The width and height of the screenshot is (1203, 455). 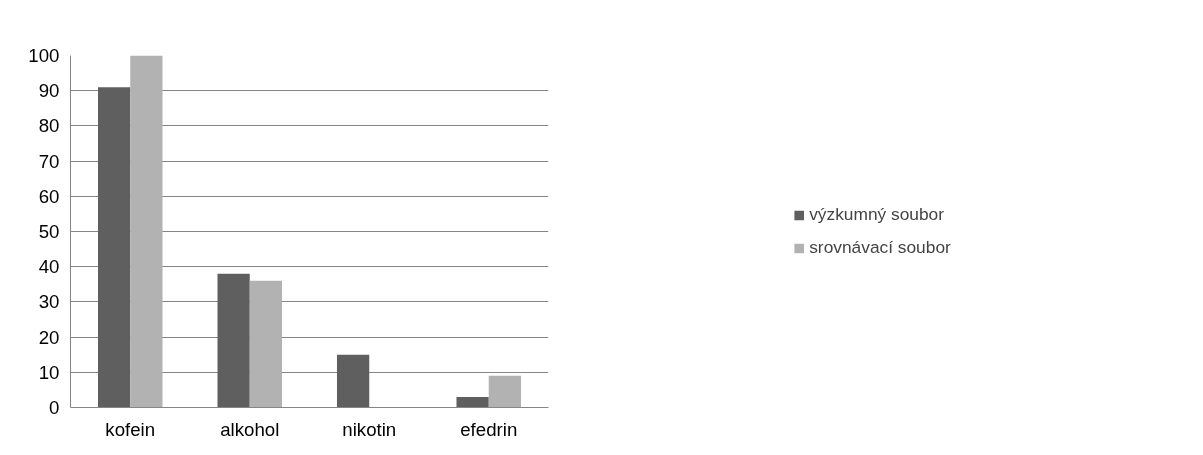 What do you see at coordinates (369, 429) in the screenshot?
I see `x-tick-label: nikotin` at bounding box center [369, 429].